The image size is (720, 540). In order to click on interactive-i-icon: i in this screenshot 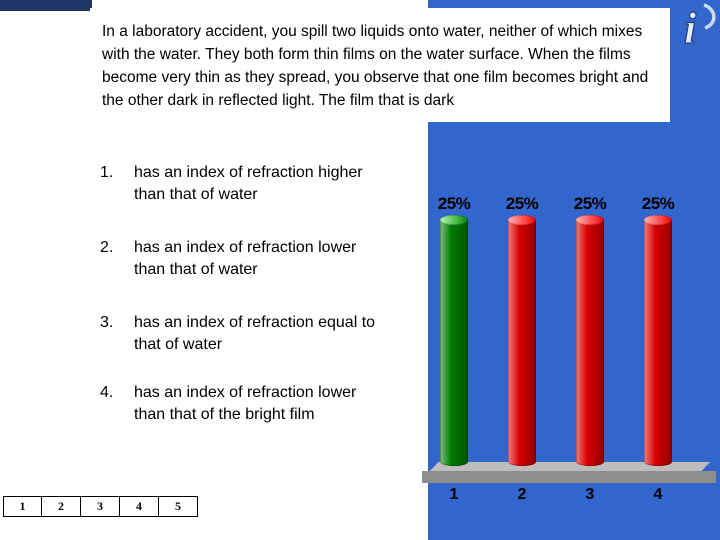, I will do `click(699, 27)`.